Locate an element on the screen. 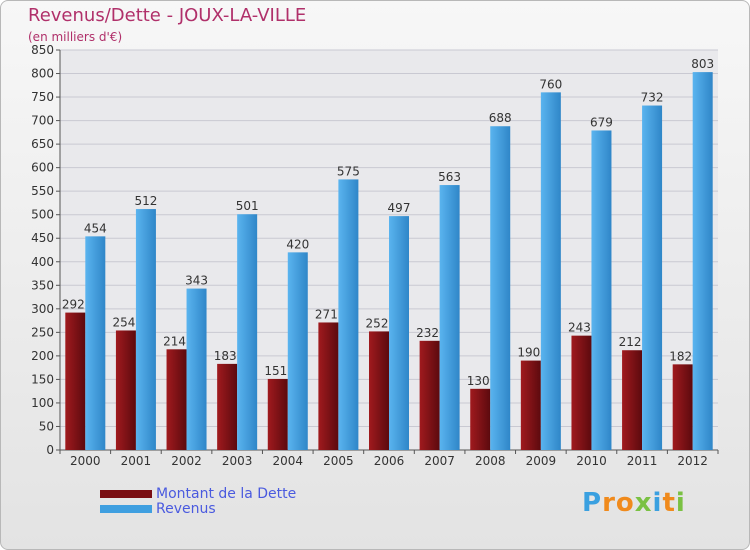 The height and width of the screenshot is (550, 750). legend-item-dette: Montant de la Dette is located at coordinates (198, 494).